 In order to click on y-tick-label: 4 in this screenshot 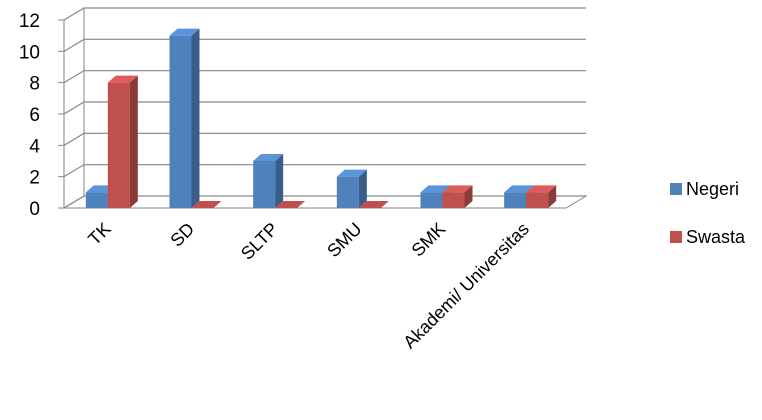, I will do `click(34, 146)`.